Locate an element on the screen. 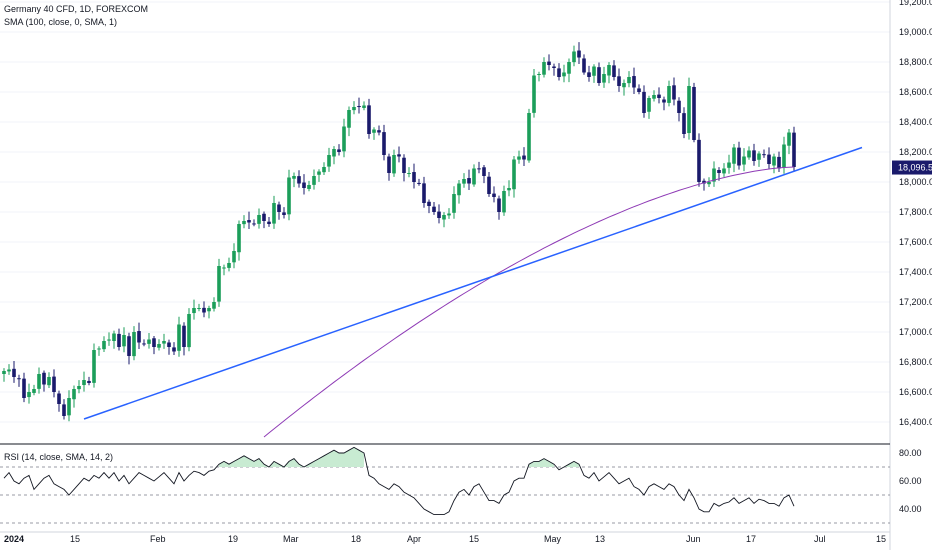  price-tick-label: 17,400.0 is located at coordinates (915, 272).